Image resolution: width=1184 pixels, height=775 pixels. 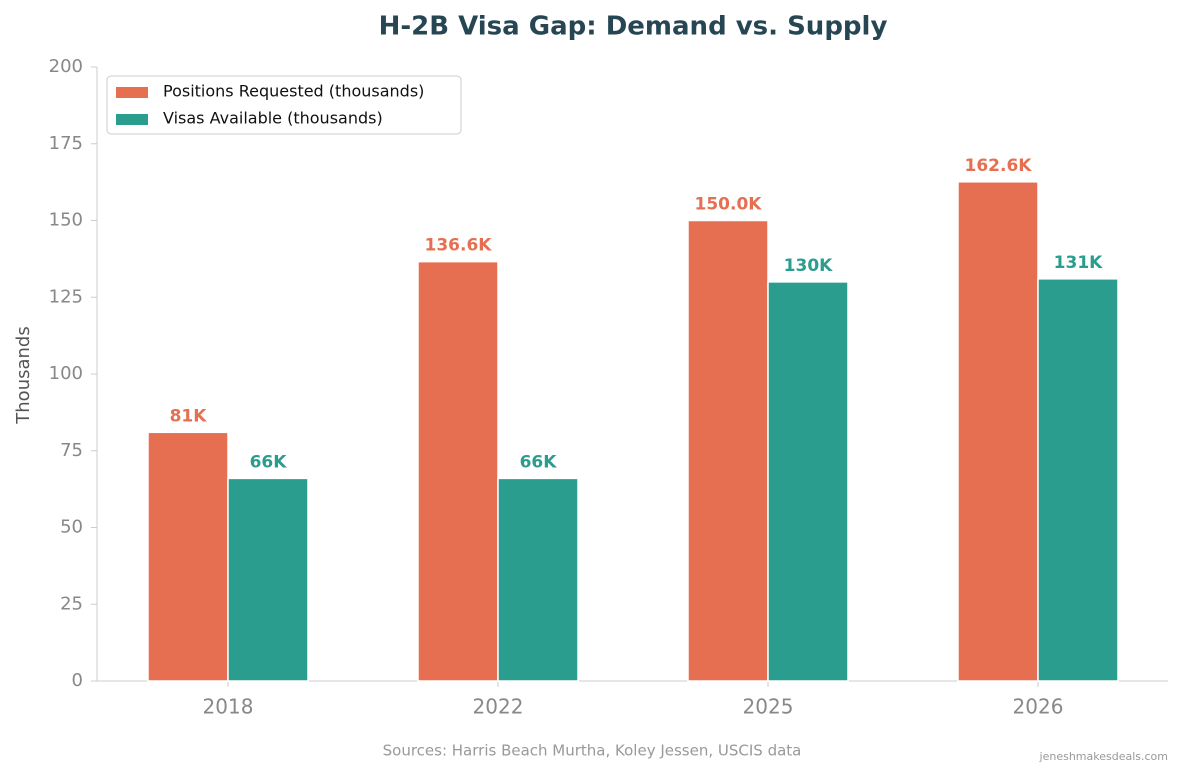 What do you see at coordinates (459, 246) in the screenshot?
I see `value-label: 136.6K` at bounding box center [459, 246].